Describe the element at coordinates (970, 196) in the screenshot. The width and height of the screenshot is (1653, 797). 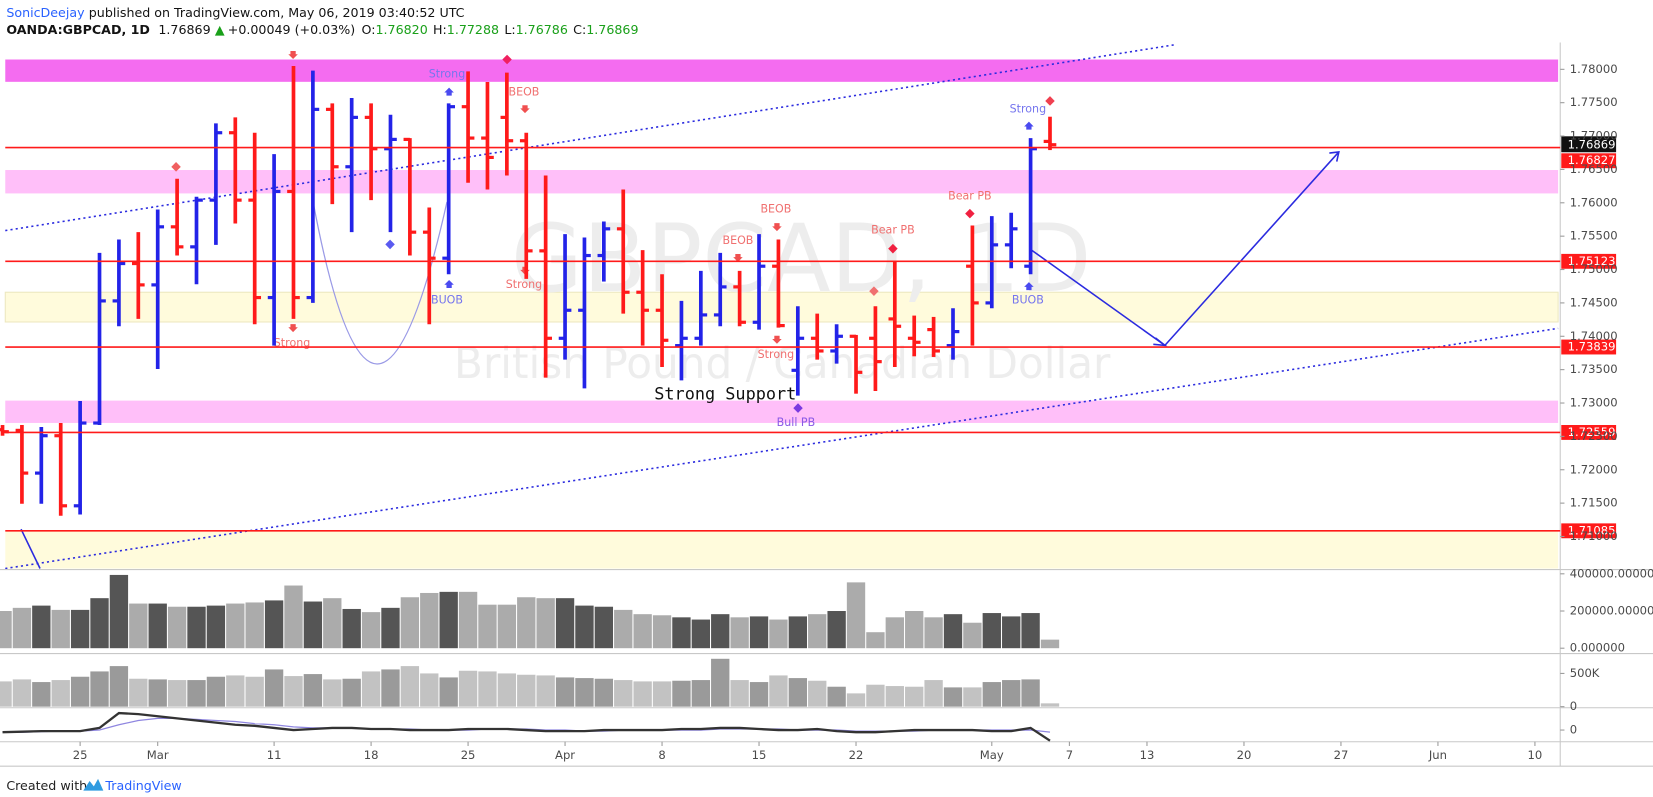
I see `annotation: Bear PB` at that location.